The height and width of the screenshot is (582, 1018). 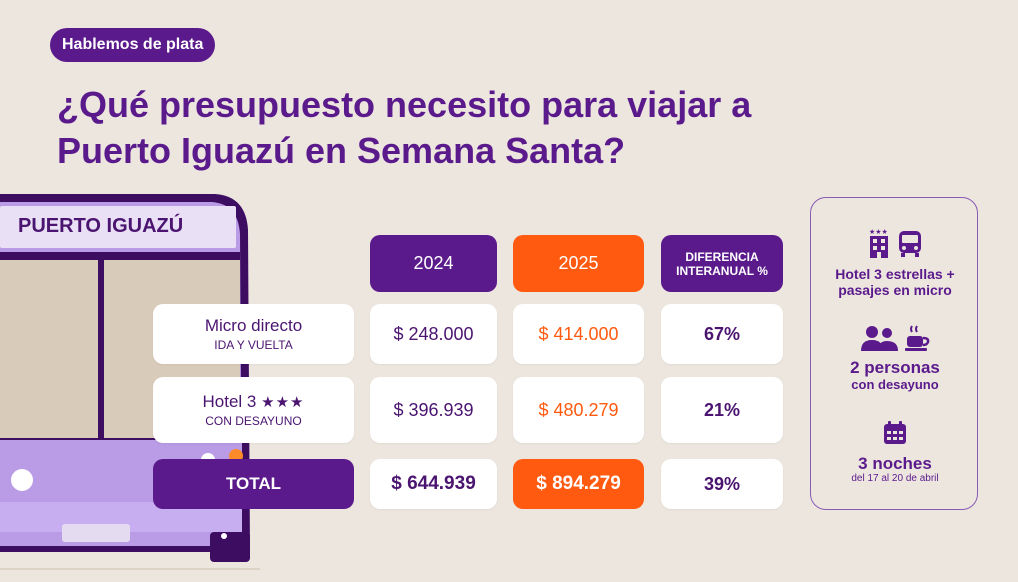 I want to click on header-2025-label: 2025, so click(x=578, y=263).